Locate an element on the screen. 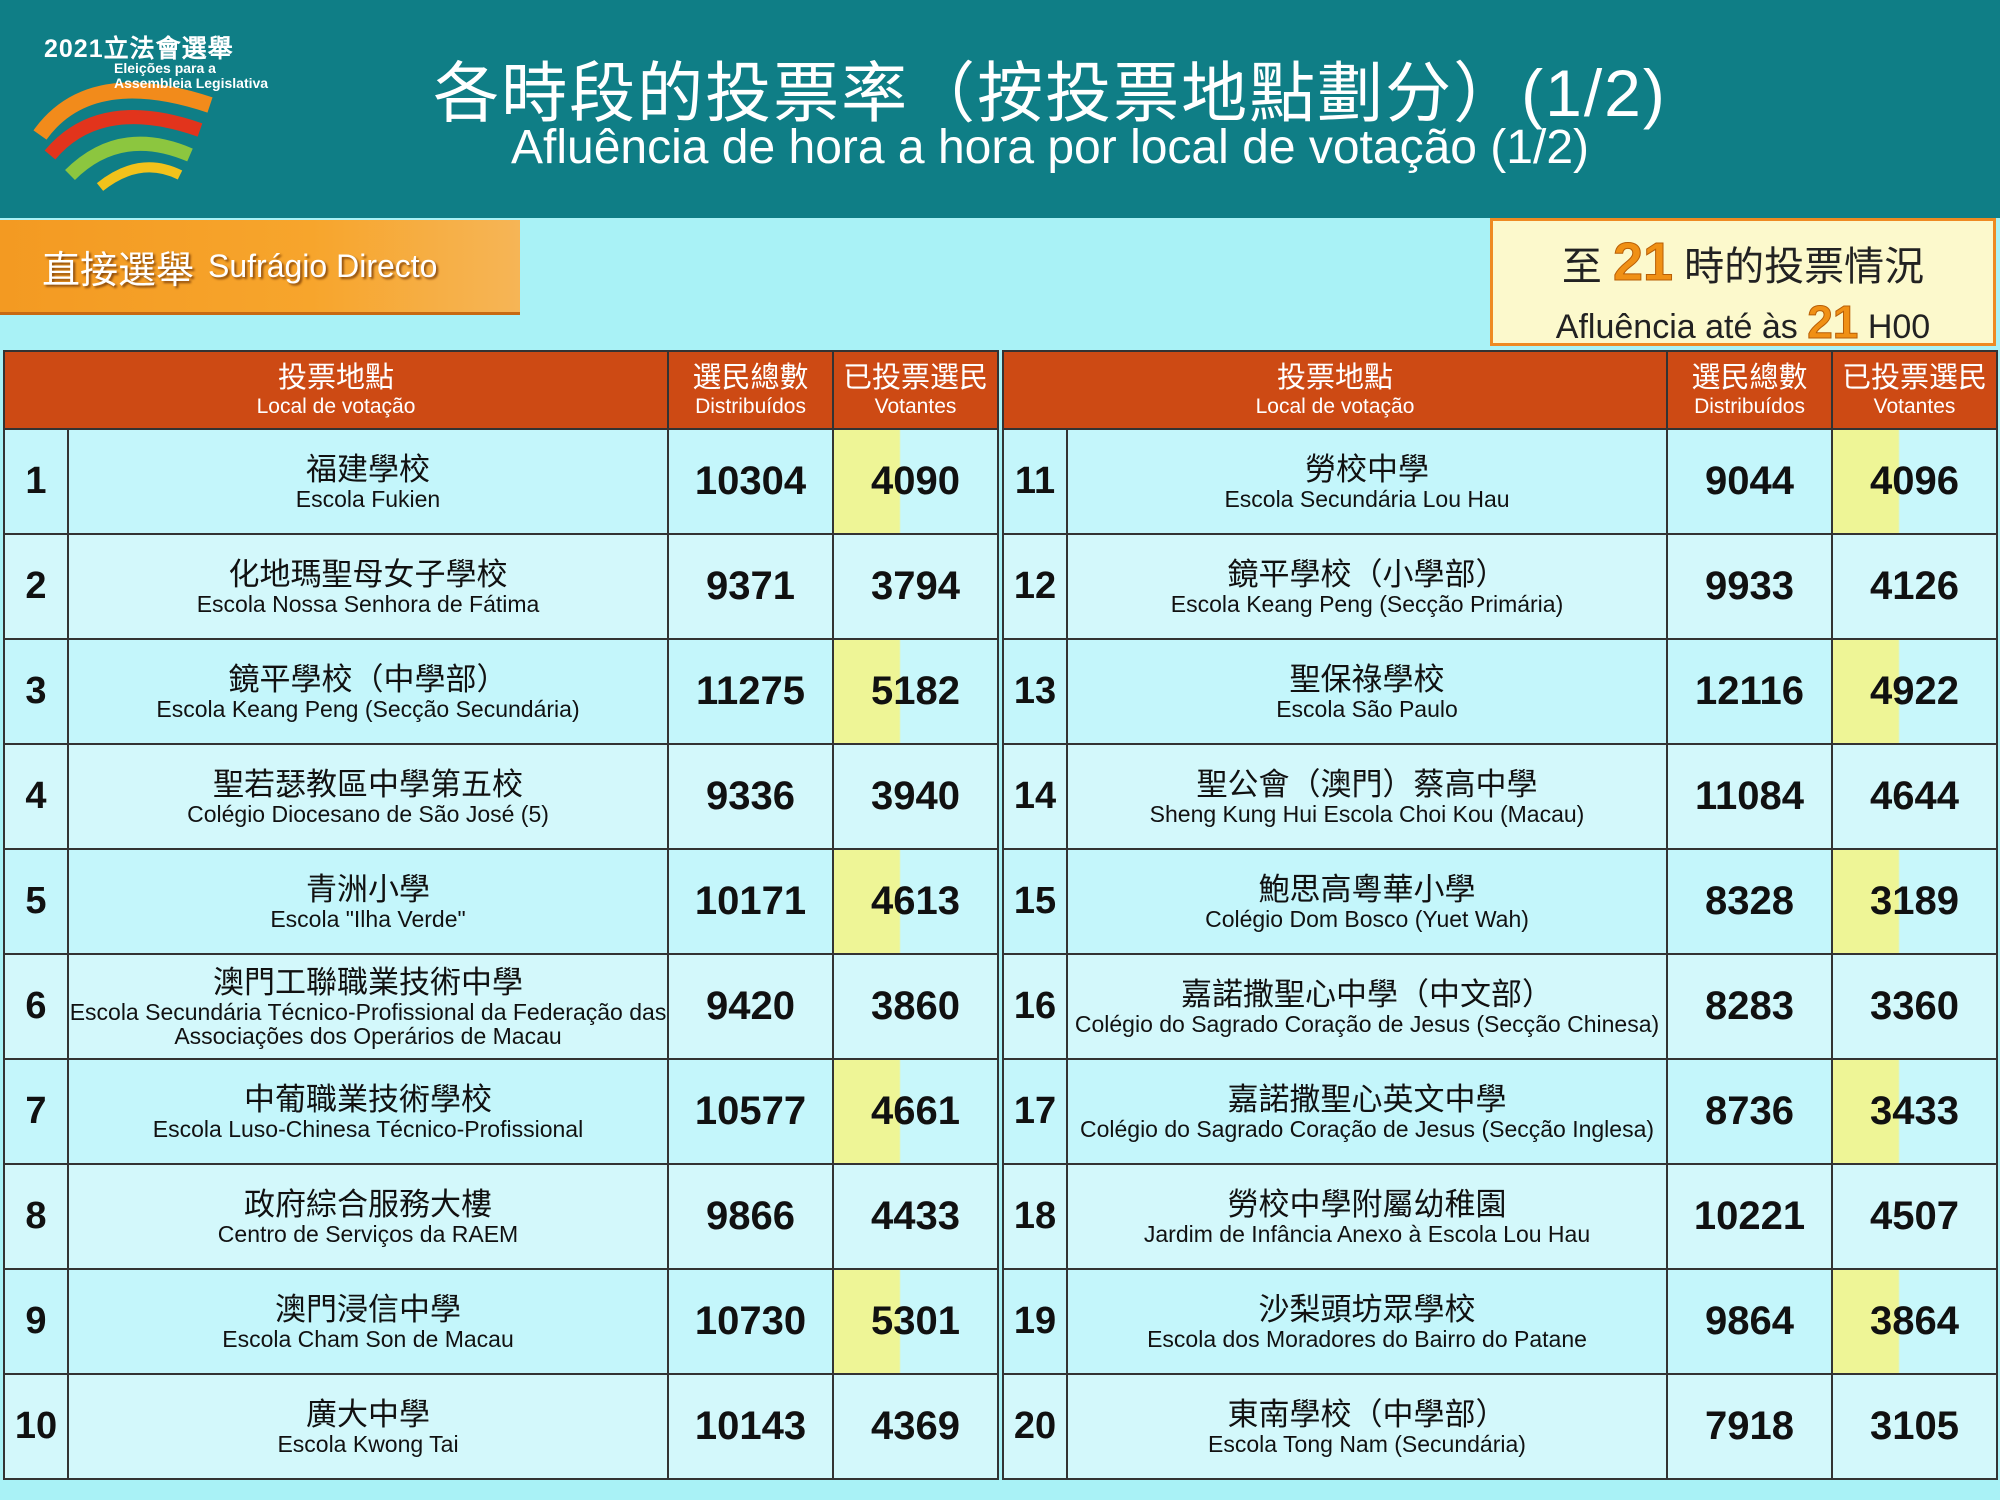  total-voters: 9933 is located at coordinates (1750, 586).